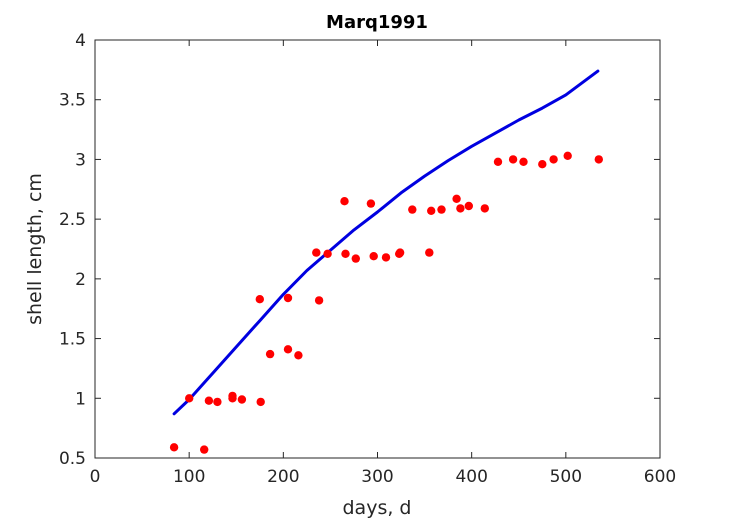  I want to click on x-tick-label: 500, so click(566, 477).